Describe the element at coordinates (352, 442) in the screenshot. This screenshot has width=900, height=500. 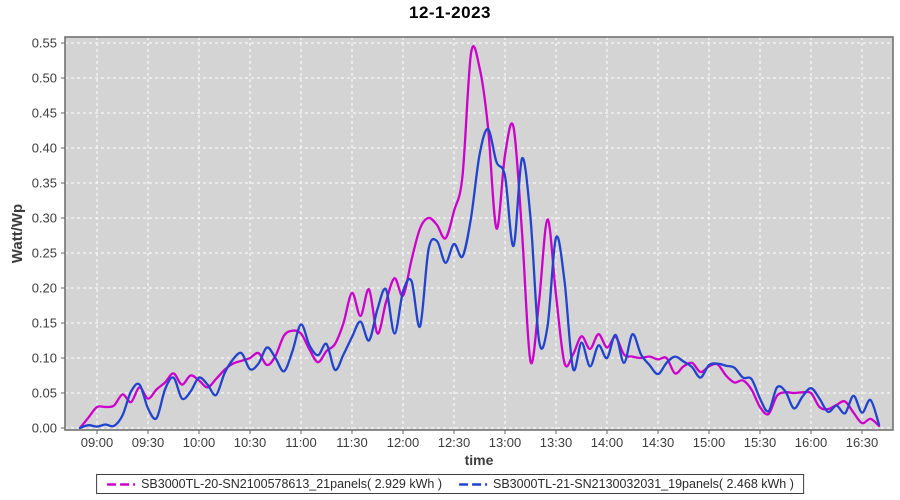
I see `x-tick-label: 11:30` at that location.